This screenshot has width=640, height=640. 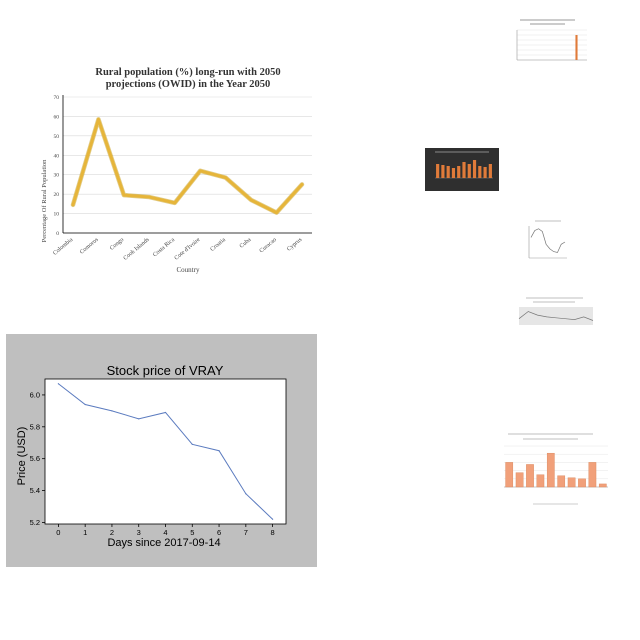 I want to click on chart2-x-tick-label: 3, so click(x=139, y=532).